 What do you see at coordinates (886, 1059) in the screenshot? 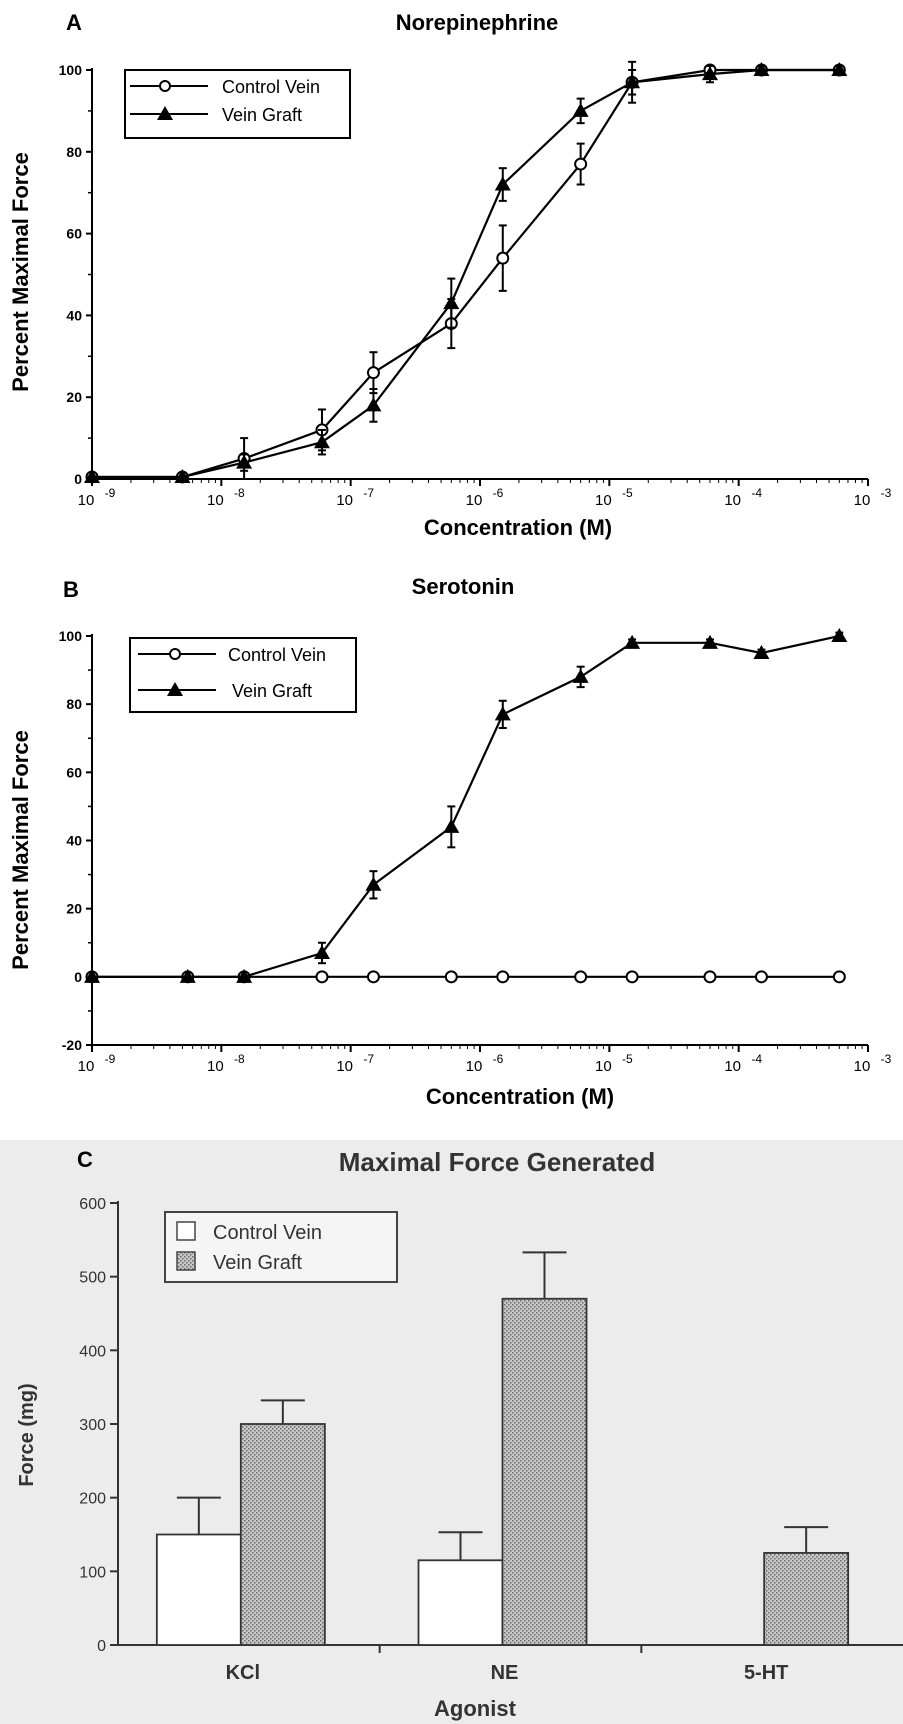
I see `panel-b-xtick-label-exponent: -3` at bounding box center [886, 1059].